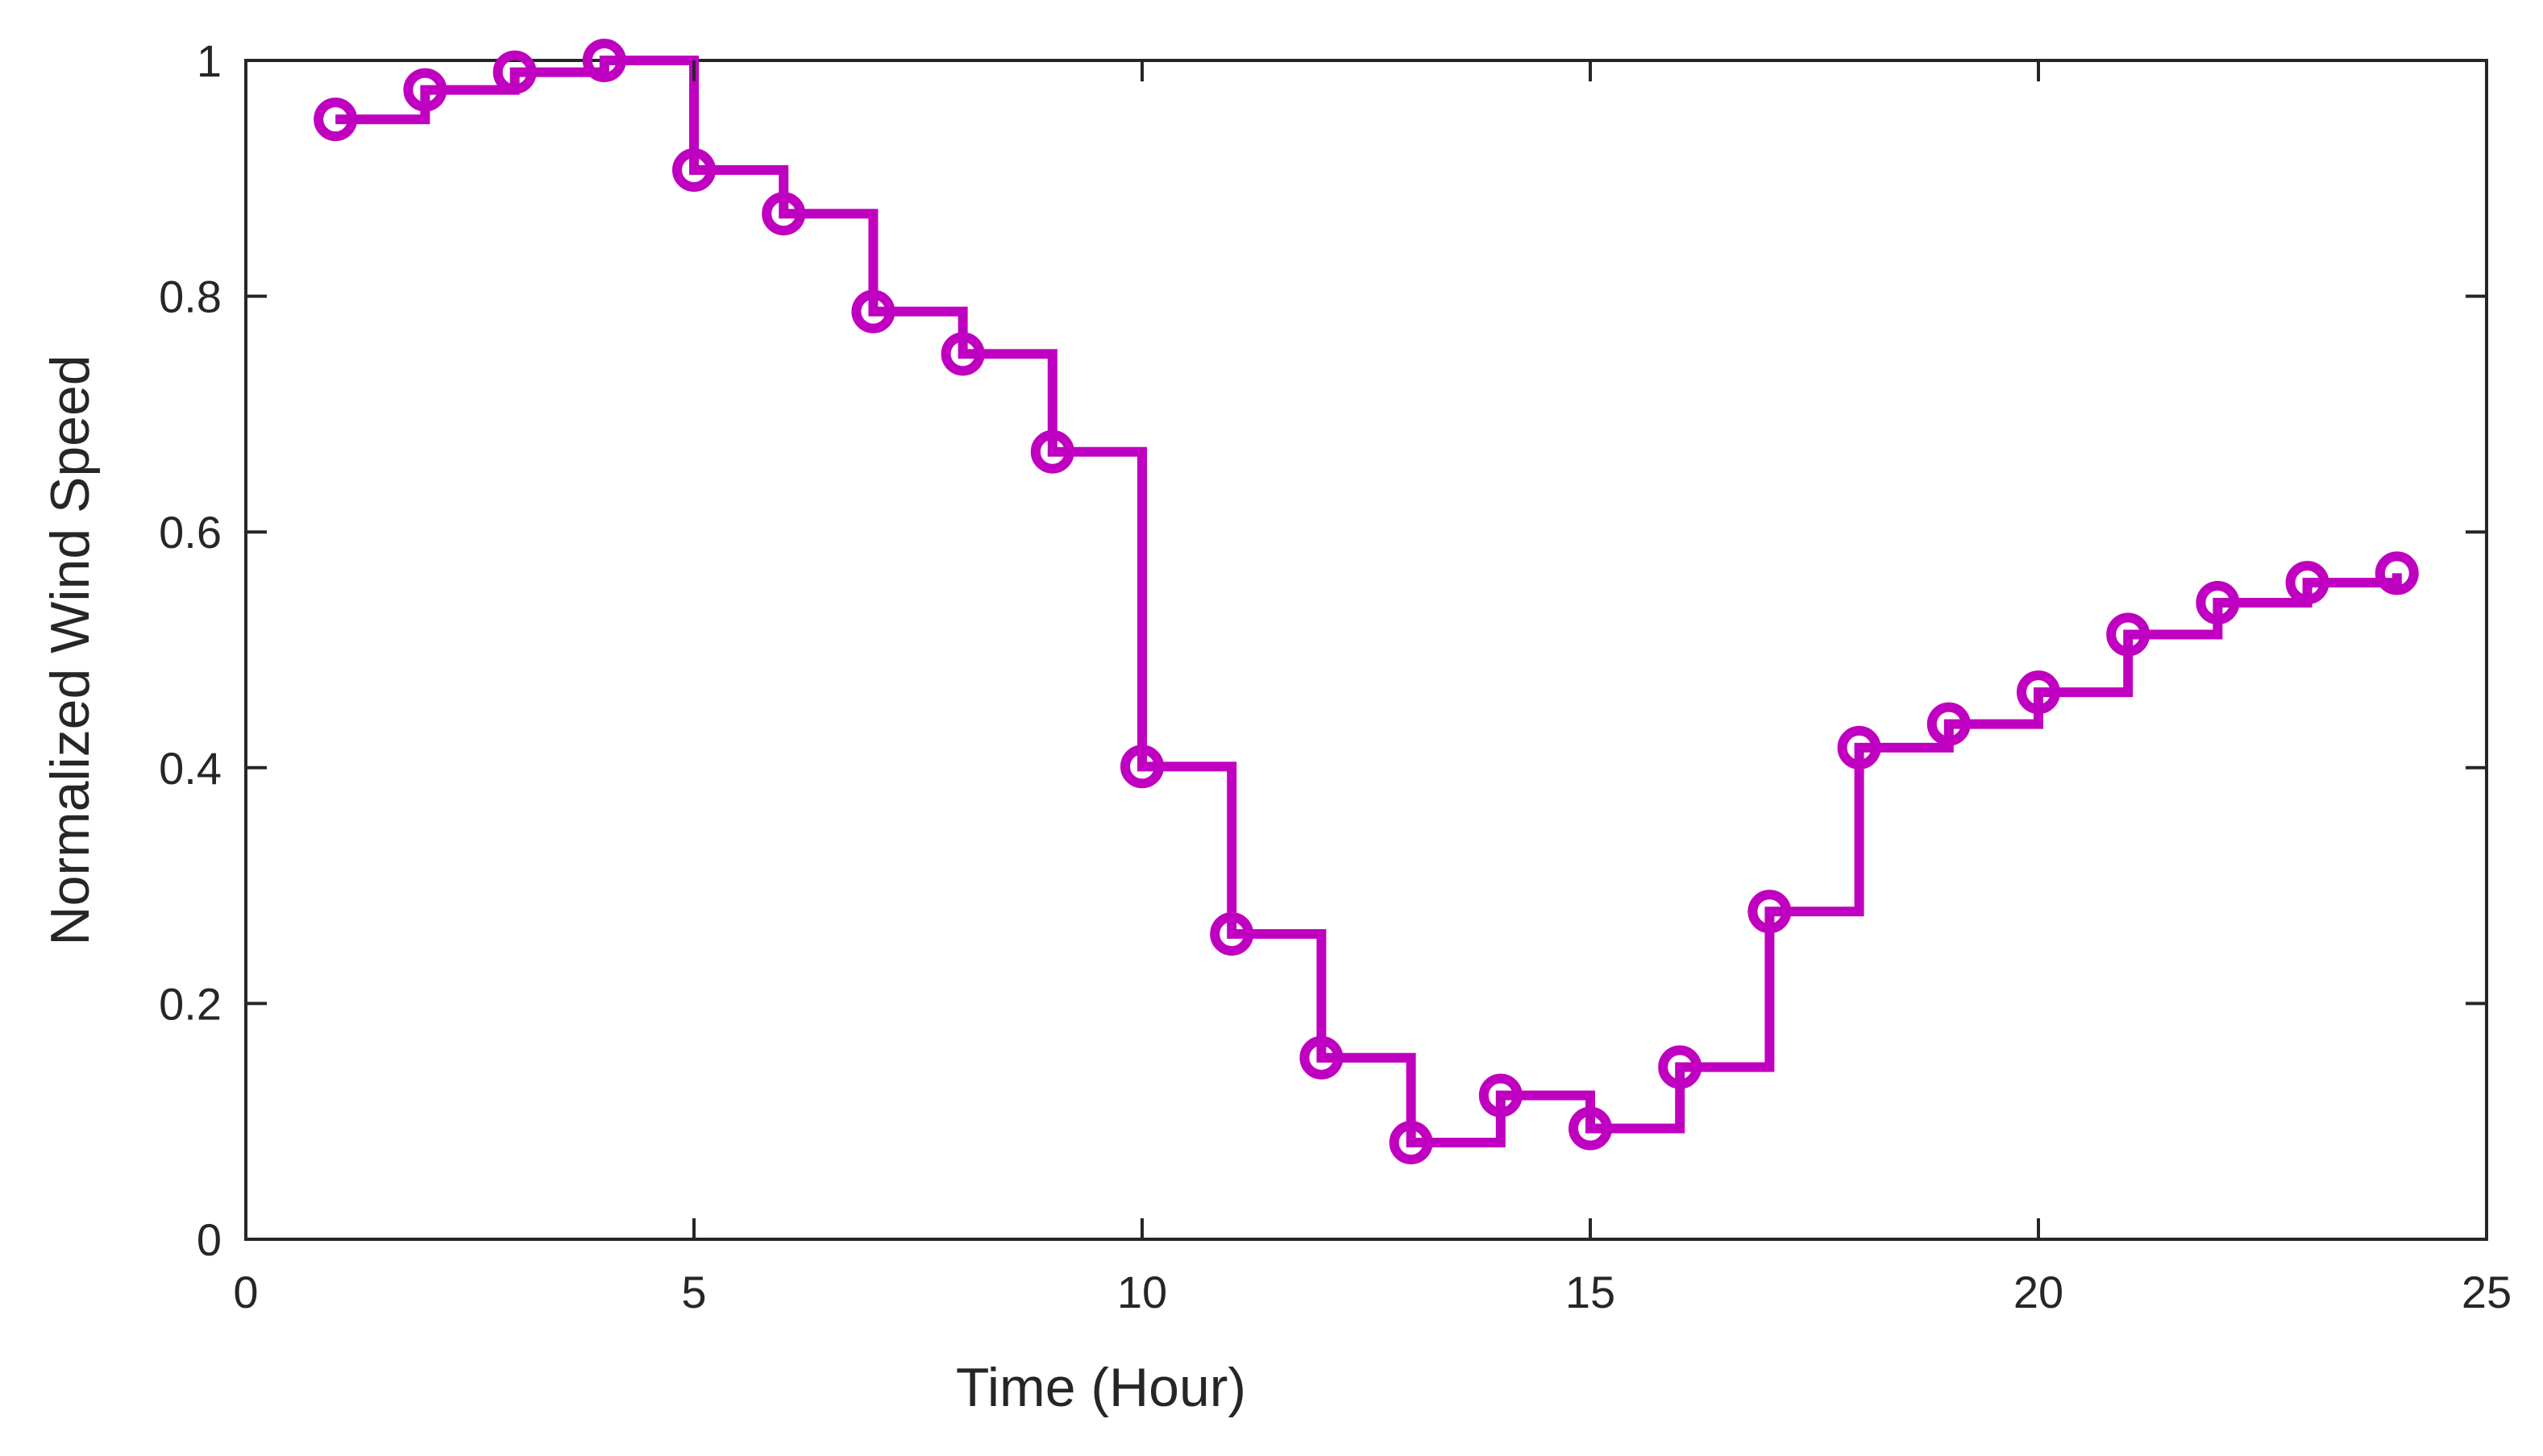 Image resolution: width=2543 pixels, height=1456 pixels. I want to click on y-tick-label: 0.8, so click(190, 297).